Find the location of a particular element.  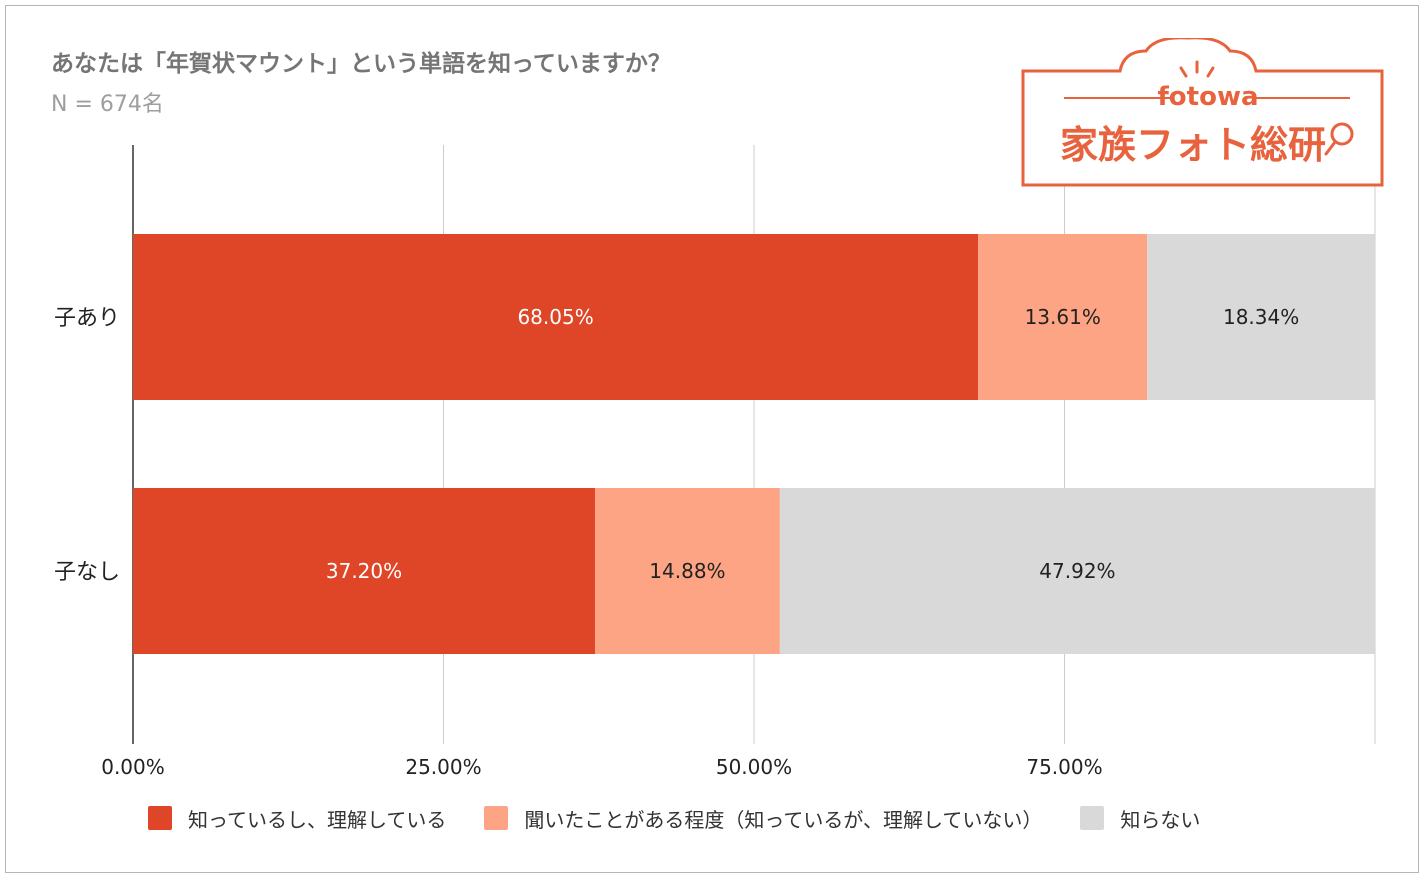

x-tick-label-0: 0.00% is located at coordinates (133, 767).